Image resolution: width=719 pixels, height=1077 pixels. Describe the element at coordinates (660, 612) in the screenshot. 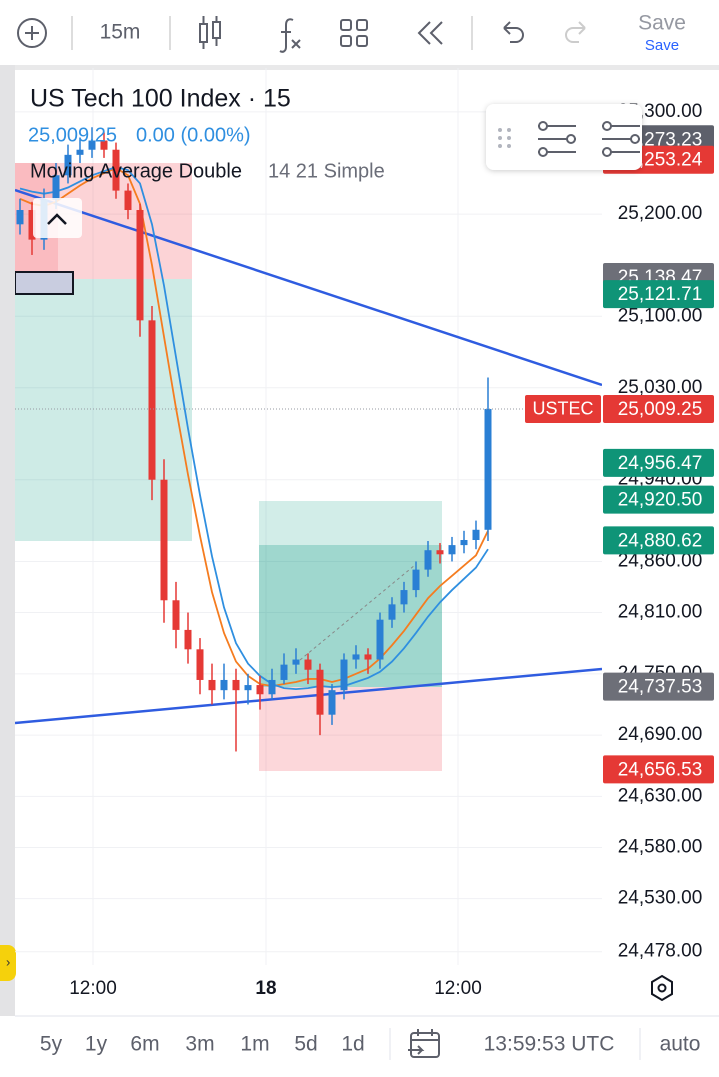

I see `y-tick-label: 24,810.00` at that location.